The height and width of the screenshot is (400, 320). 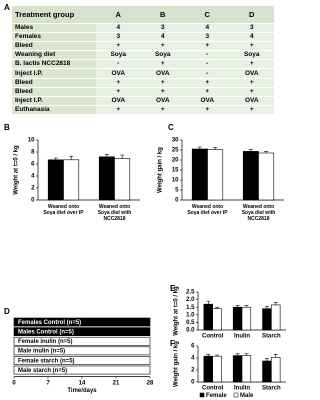 What do you see at coordinates (7, 127) in the screenshot?
I see `panel-label: B` at bounding box center [7, 127].